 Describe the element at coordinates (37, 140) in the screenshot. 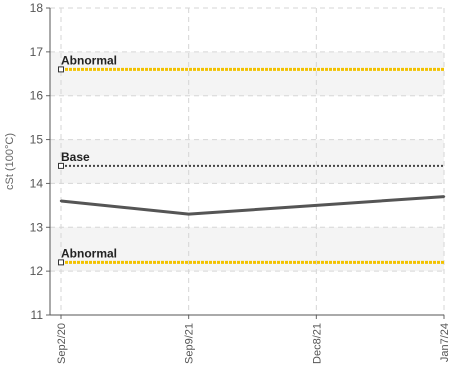

I see `y-tick-label: 15` at that location.